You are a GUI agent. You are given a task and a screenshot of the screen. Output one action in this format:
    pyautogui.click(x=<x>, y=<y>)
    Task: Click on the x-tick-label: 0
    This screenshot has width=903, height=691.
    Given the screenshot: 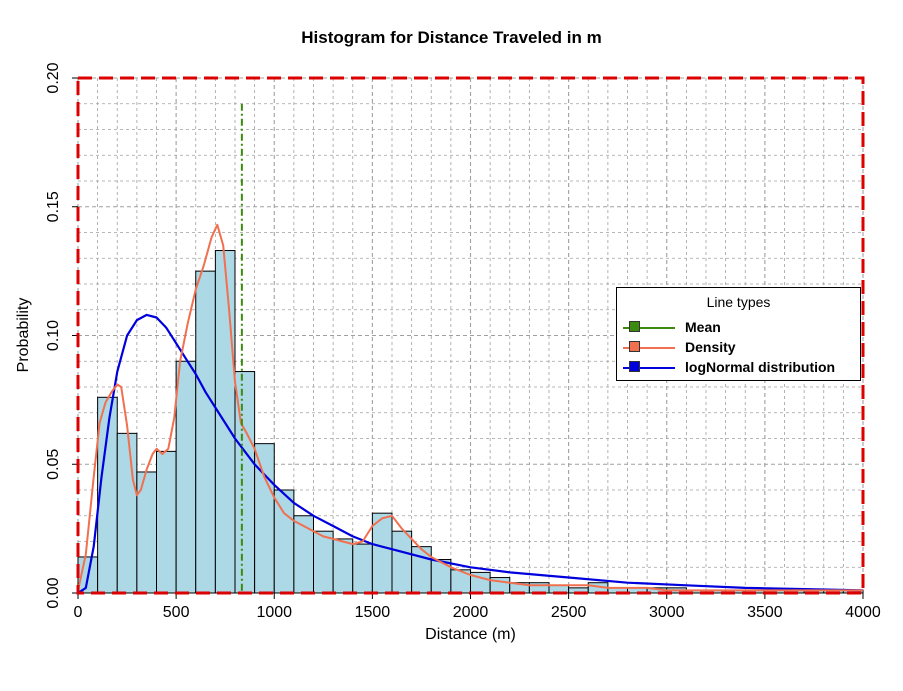 What is the action you would take?
    pyautogui.click(x=78, y=612)
    